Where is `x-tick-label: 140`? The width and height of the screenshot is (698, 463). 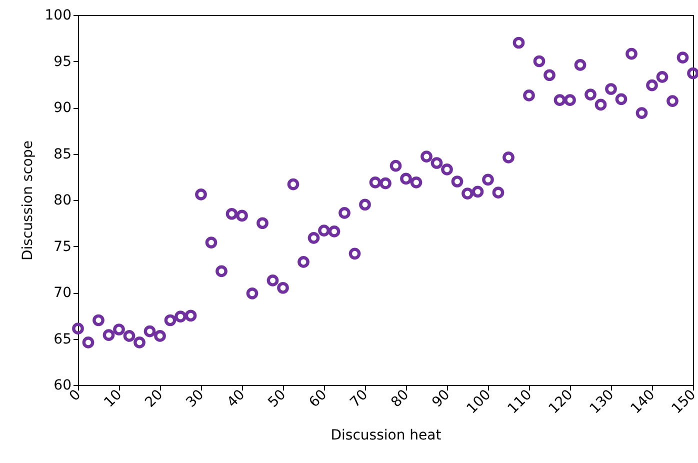 x-tick-label: 140 is located at coordinates (643, 402).